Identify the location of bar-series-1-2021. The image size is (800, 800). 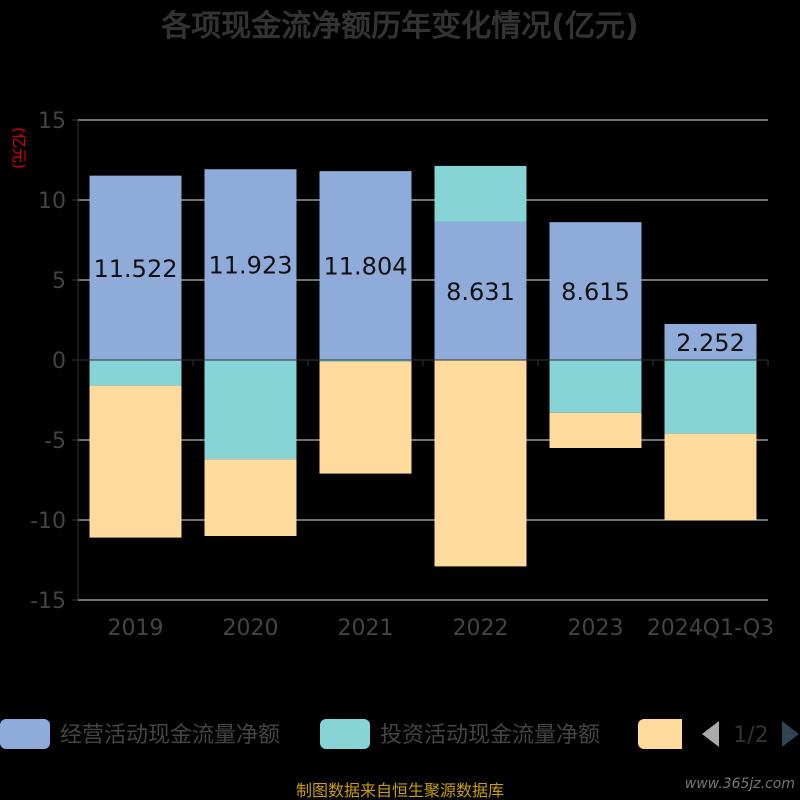
(365, 265).